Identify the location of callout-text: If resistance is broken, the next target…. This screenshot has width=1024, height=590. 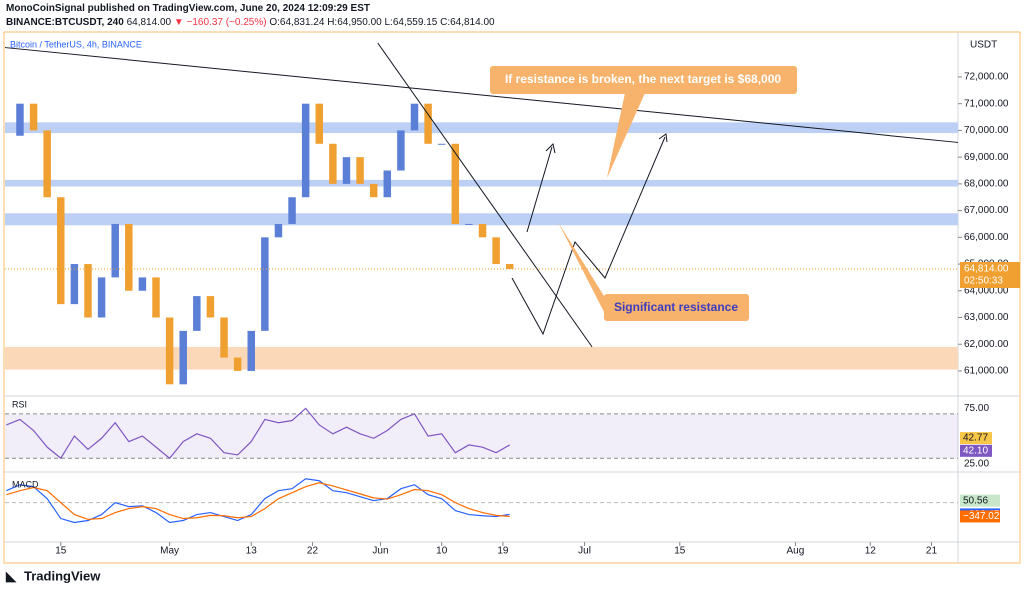
(643, 79).